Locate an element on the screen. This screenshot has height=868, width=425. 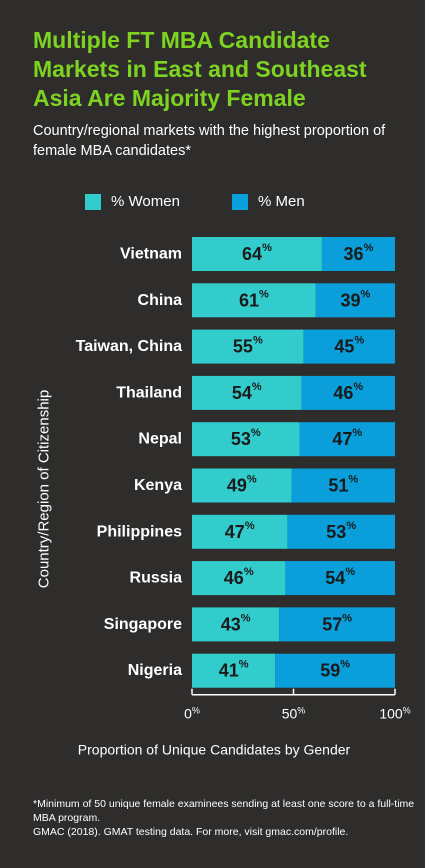
category-label: China is located at coordinates (160, 300).